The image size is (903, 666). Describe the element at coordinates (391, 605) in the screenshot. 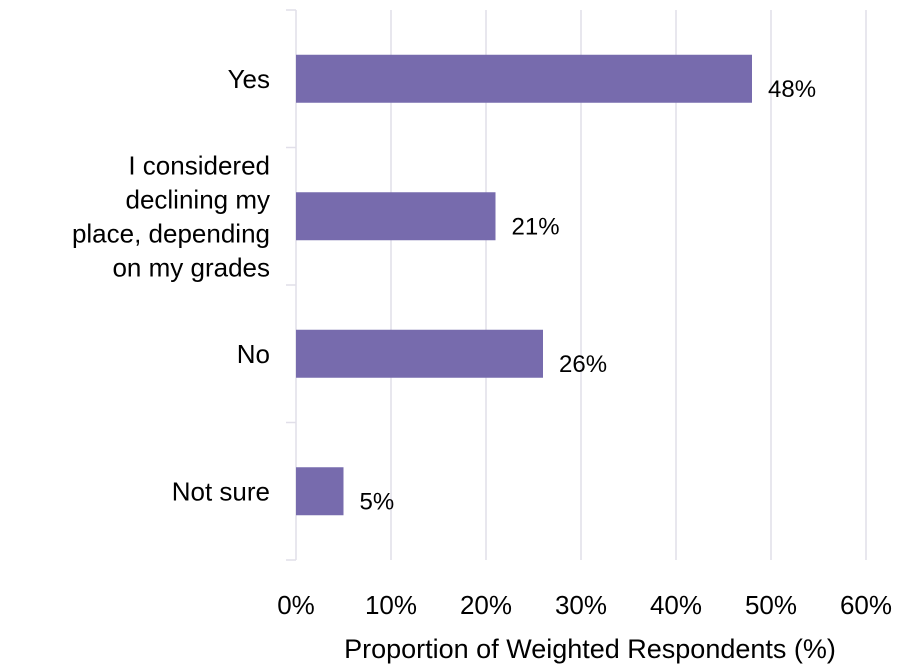

I see `x-tick-label-10: 10%` at that location.